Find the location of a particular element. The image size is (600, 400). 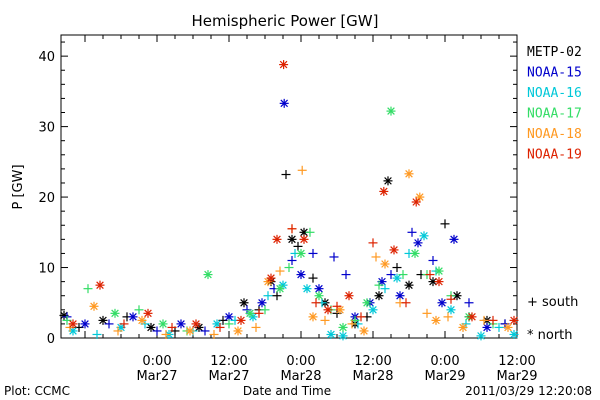

legend-entry: NOAA-17 is located at coordinates (554, 114).